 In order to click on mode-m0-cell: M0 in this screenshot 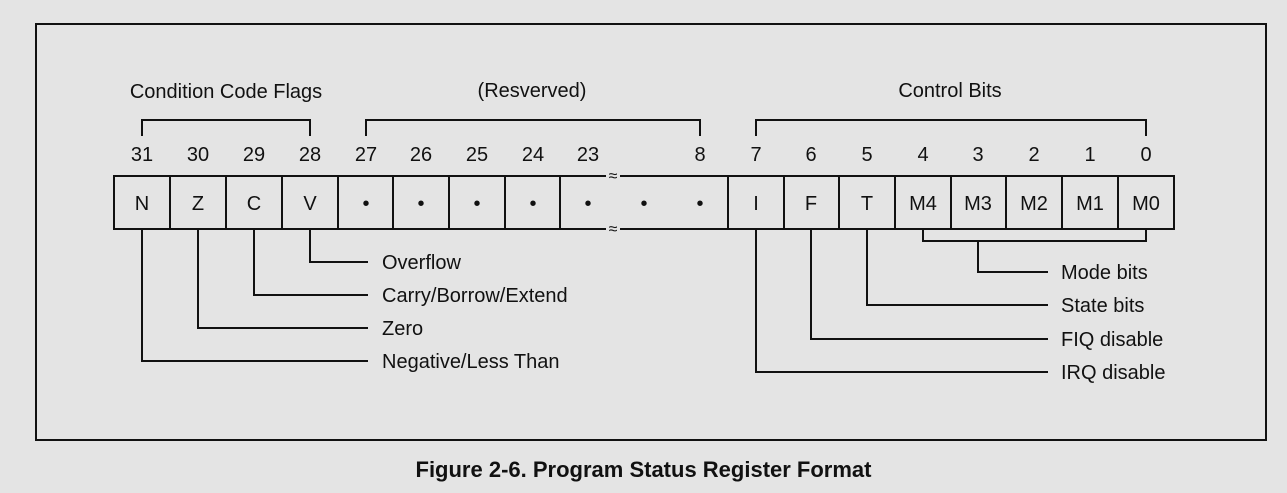, I will do `click(1146, 204)`.